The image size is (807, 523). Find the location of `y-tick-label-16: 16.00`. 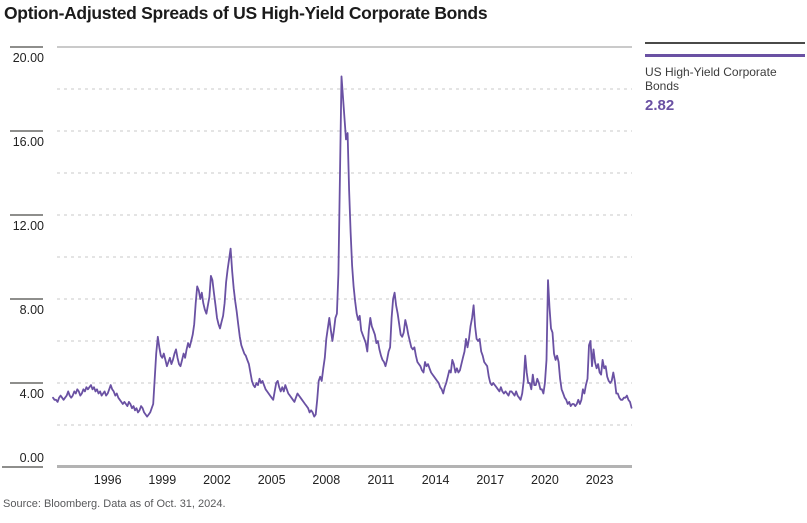

y-tick-label-16: 16.00 is located at coordinates (28, 142).